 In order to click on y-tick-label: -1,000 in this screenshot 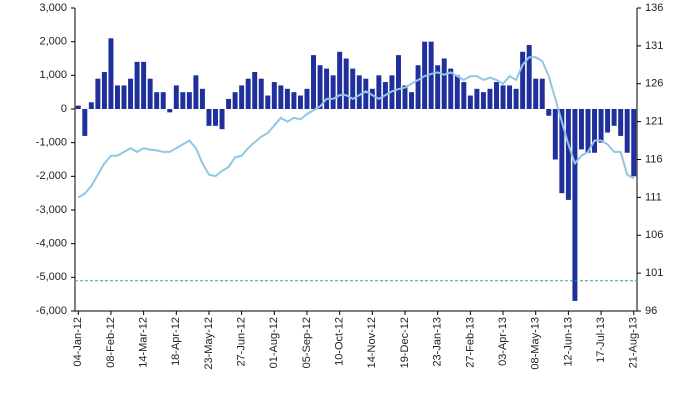, I will do `click(51, 143)`.